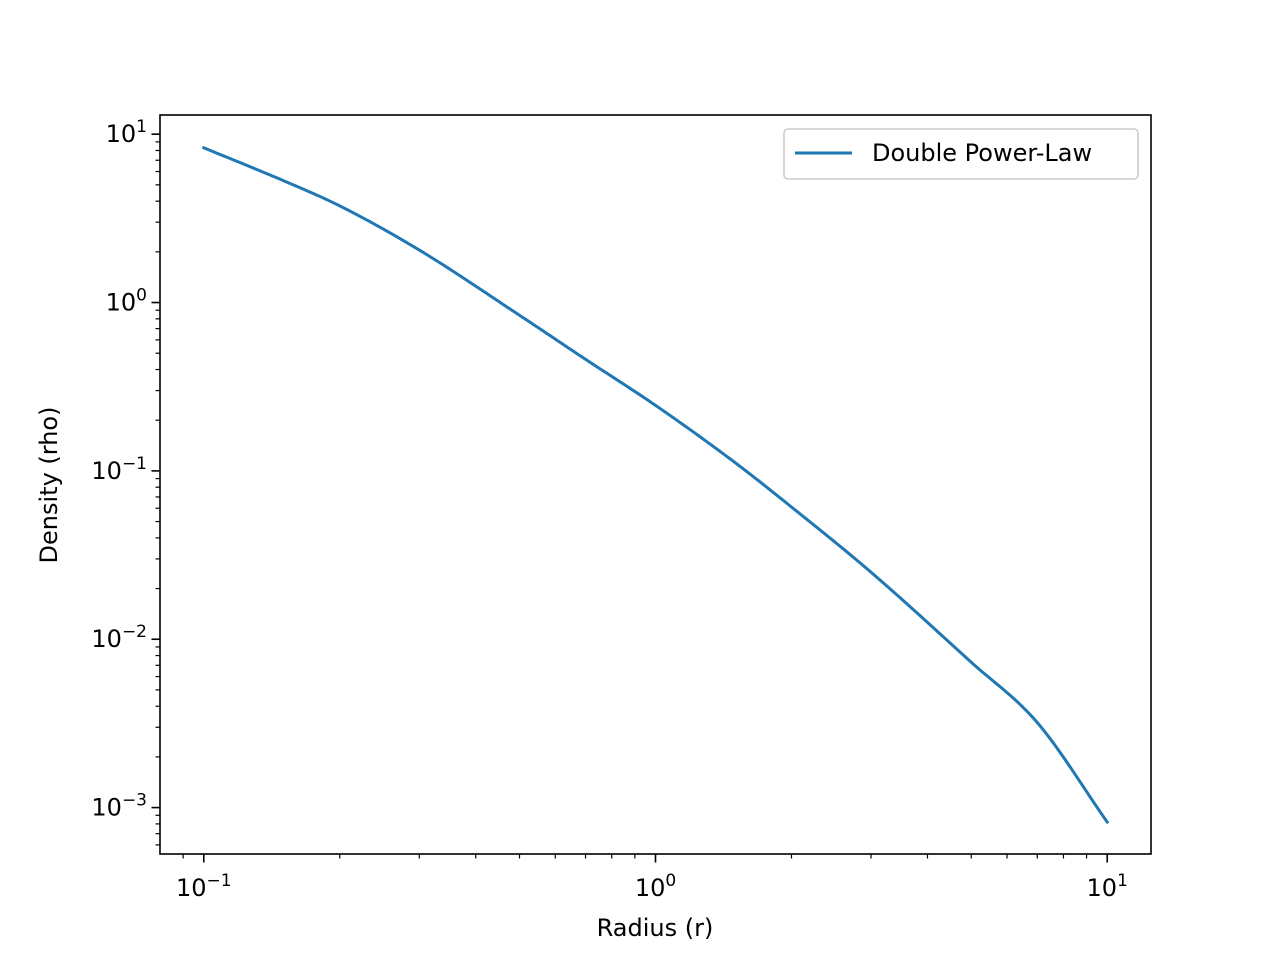 This screenshot has width=1280, height=960. Describe the element at coordinates (126, 301) in the screenshot. I see `y-tick-label: 10⁰` at that location.